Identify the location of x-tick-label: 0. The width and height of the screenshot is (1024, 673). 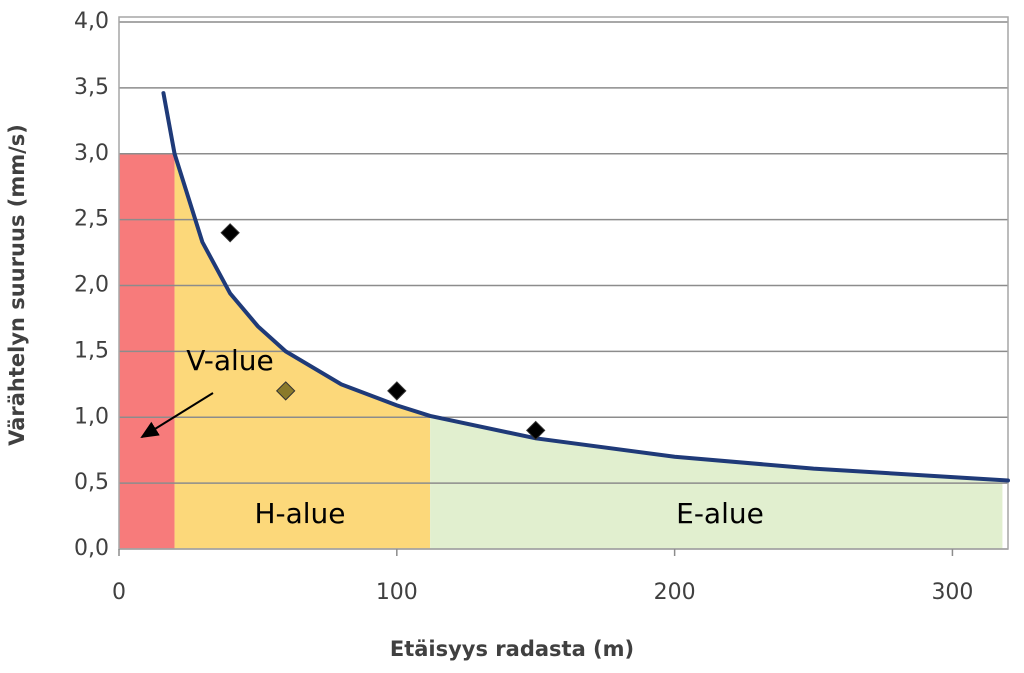
(119, 592).